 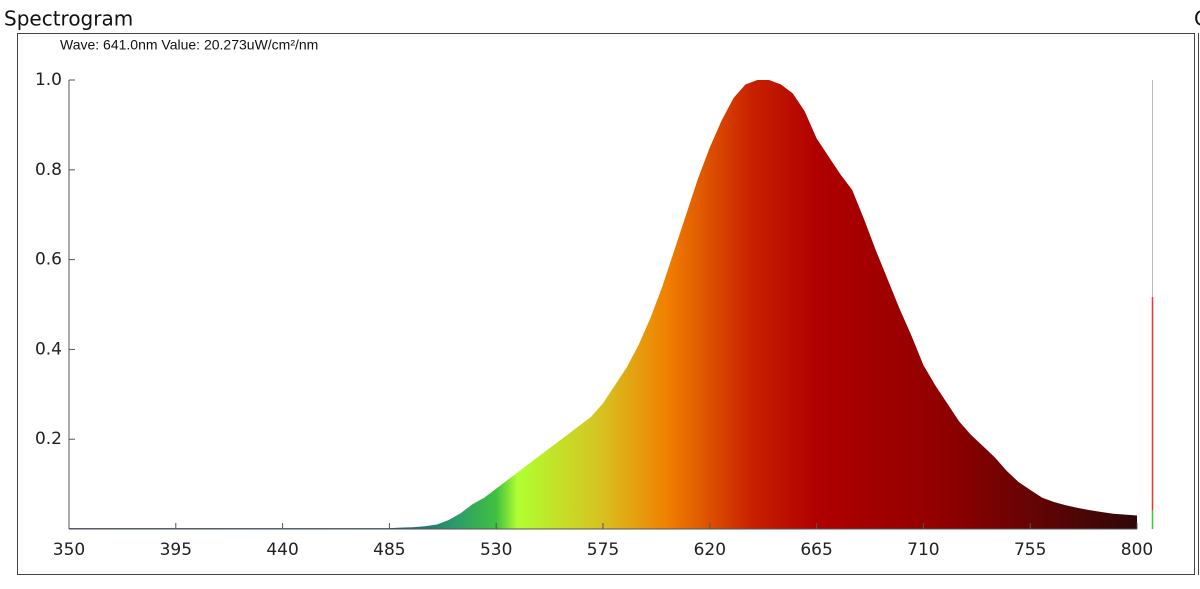 I want to click on x-tick-label: 395, so click(x=176, y=550).